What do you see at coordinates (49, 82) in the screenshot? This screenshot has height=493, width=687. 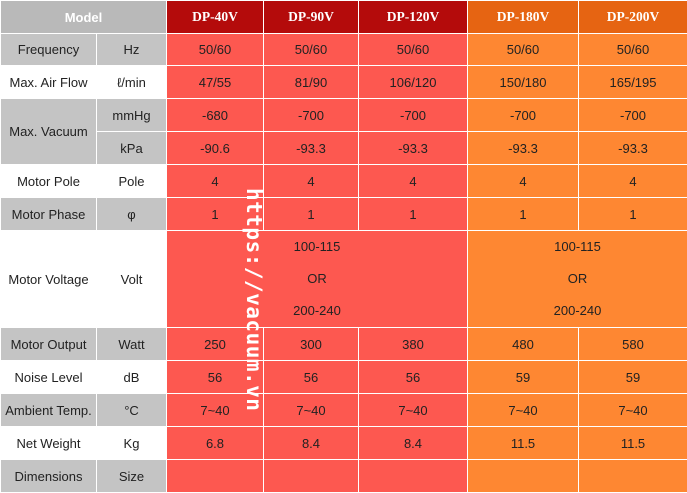 I see `air-flow-label: Max. Air Flow` at bounding box center [49, 82].